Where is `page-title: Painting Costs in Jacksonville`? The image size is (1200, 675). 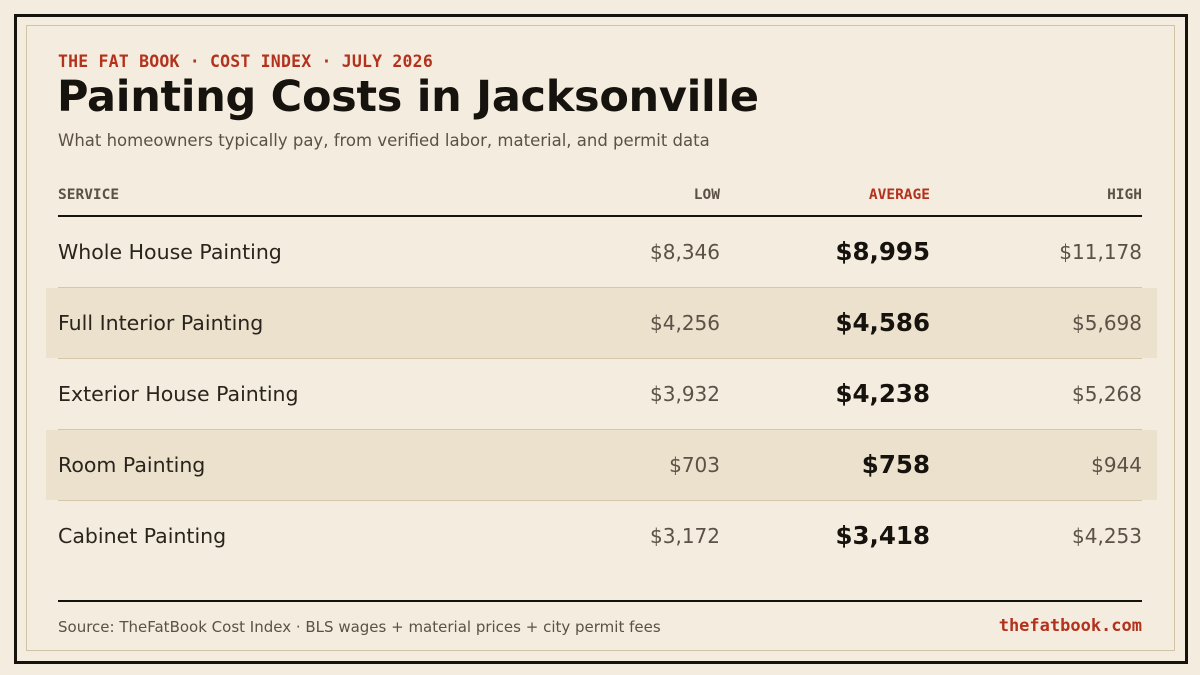
page-title: Painting Costs in Jacksonville is located at coordinates (408, 97).